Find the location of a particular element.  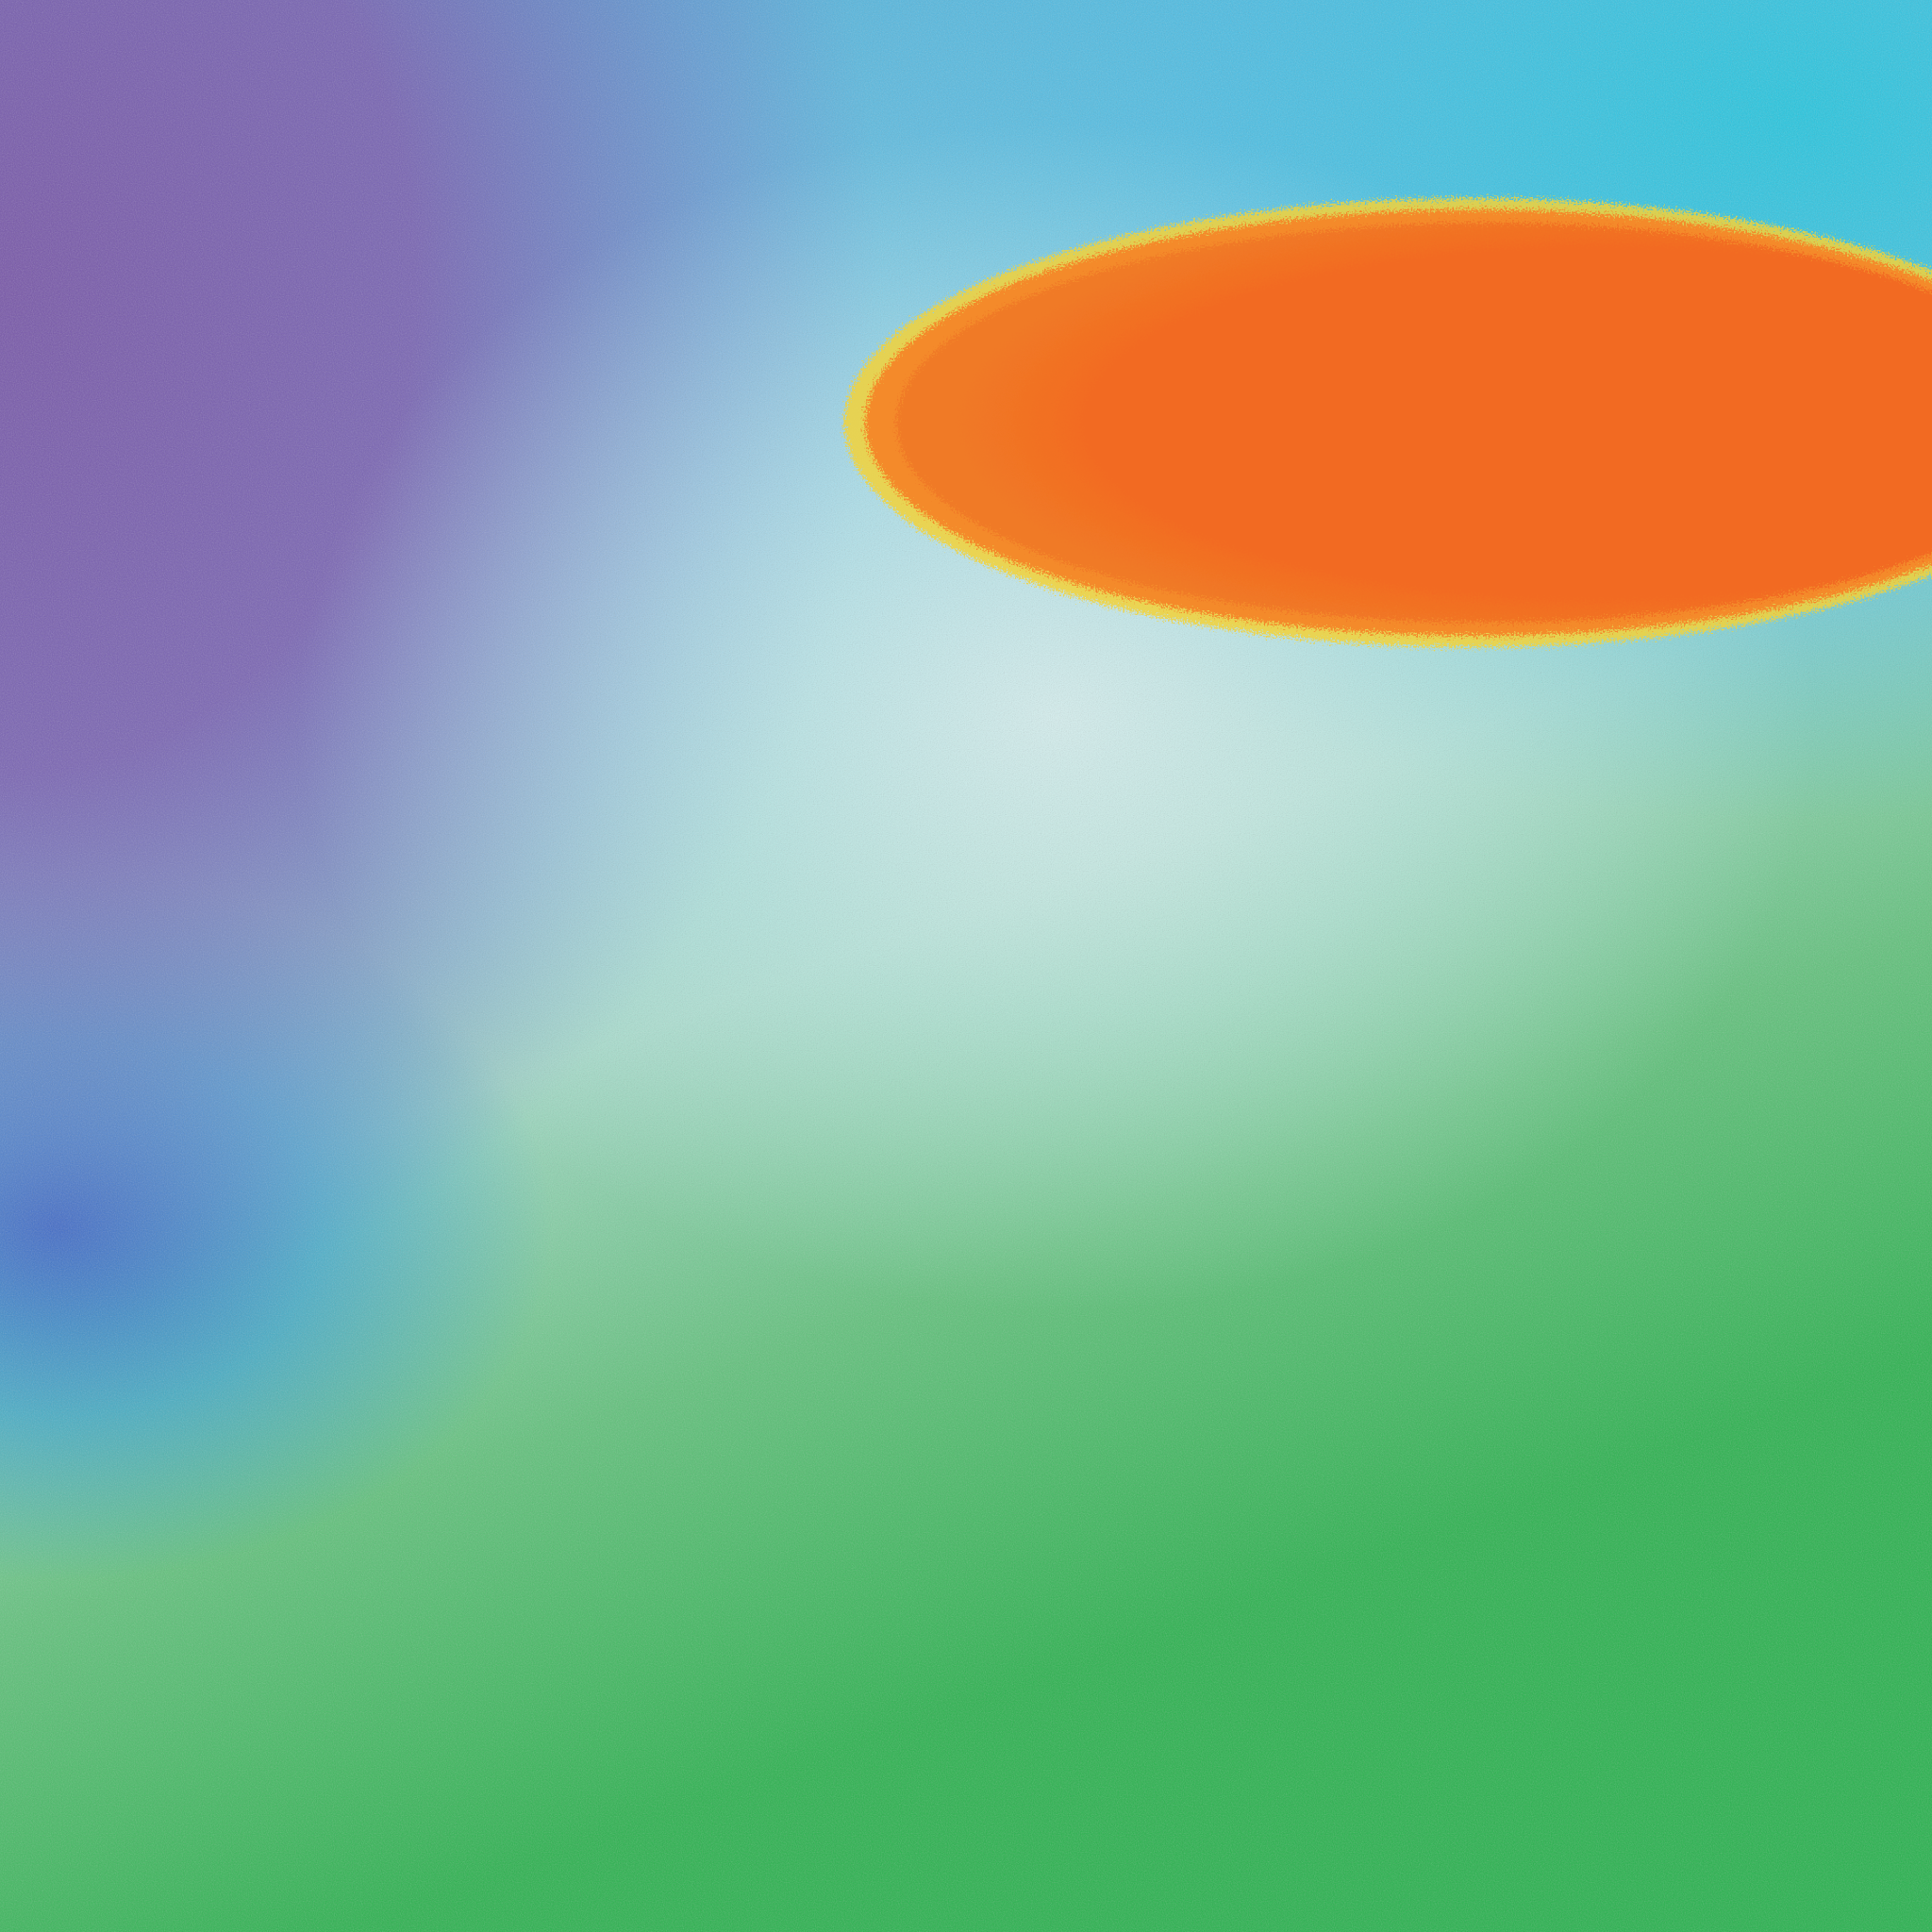

orange-ellipse-core is located at coordinates (1414, 423).